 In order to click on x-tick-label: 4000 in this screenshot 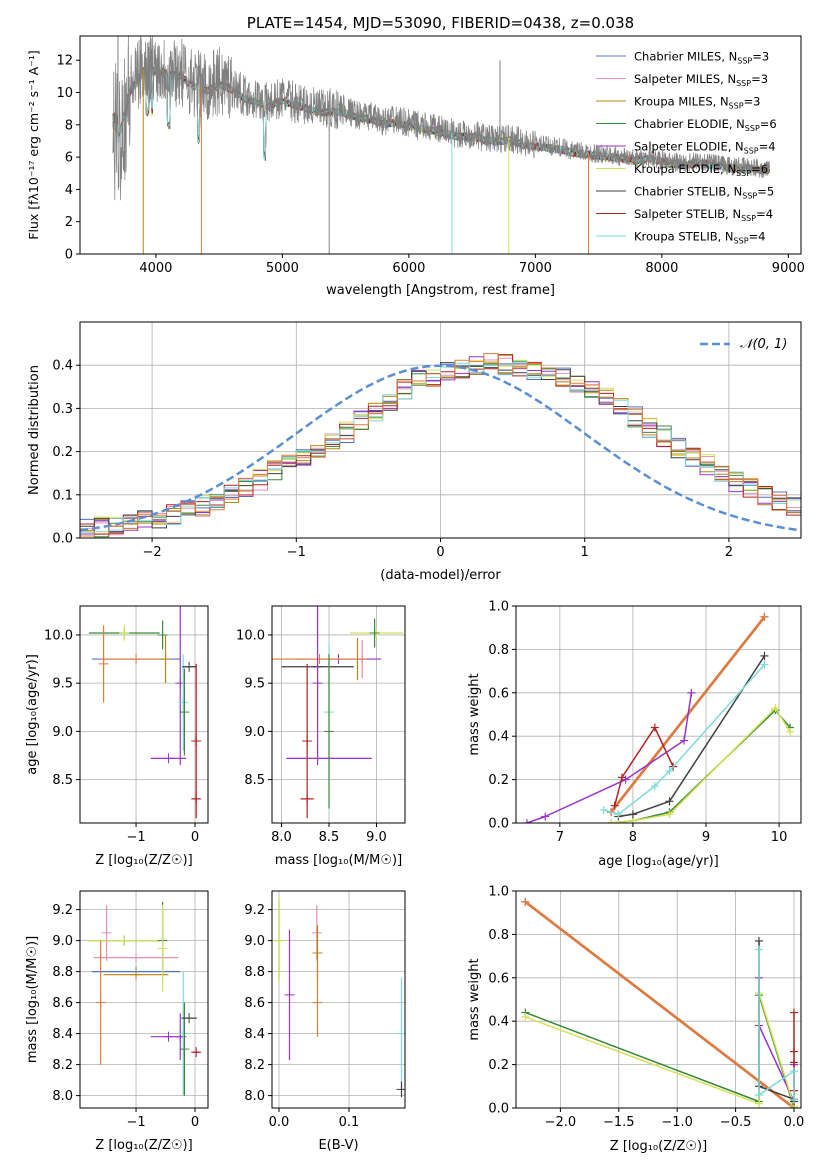, I will do `click(155, 268)`.